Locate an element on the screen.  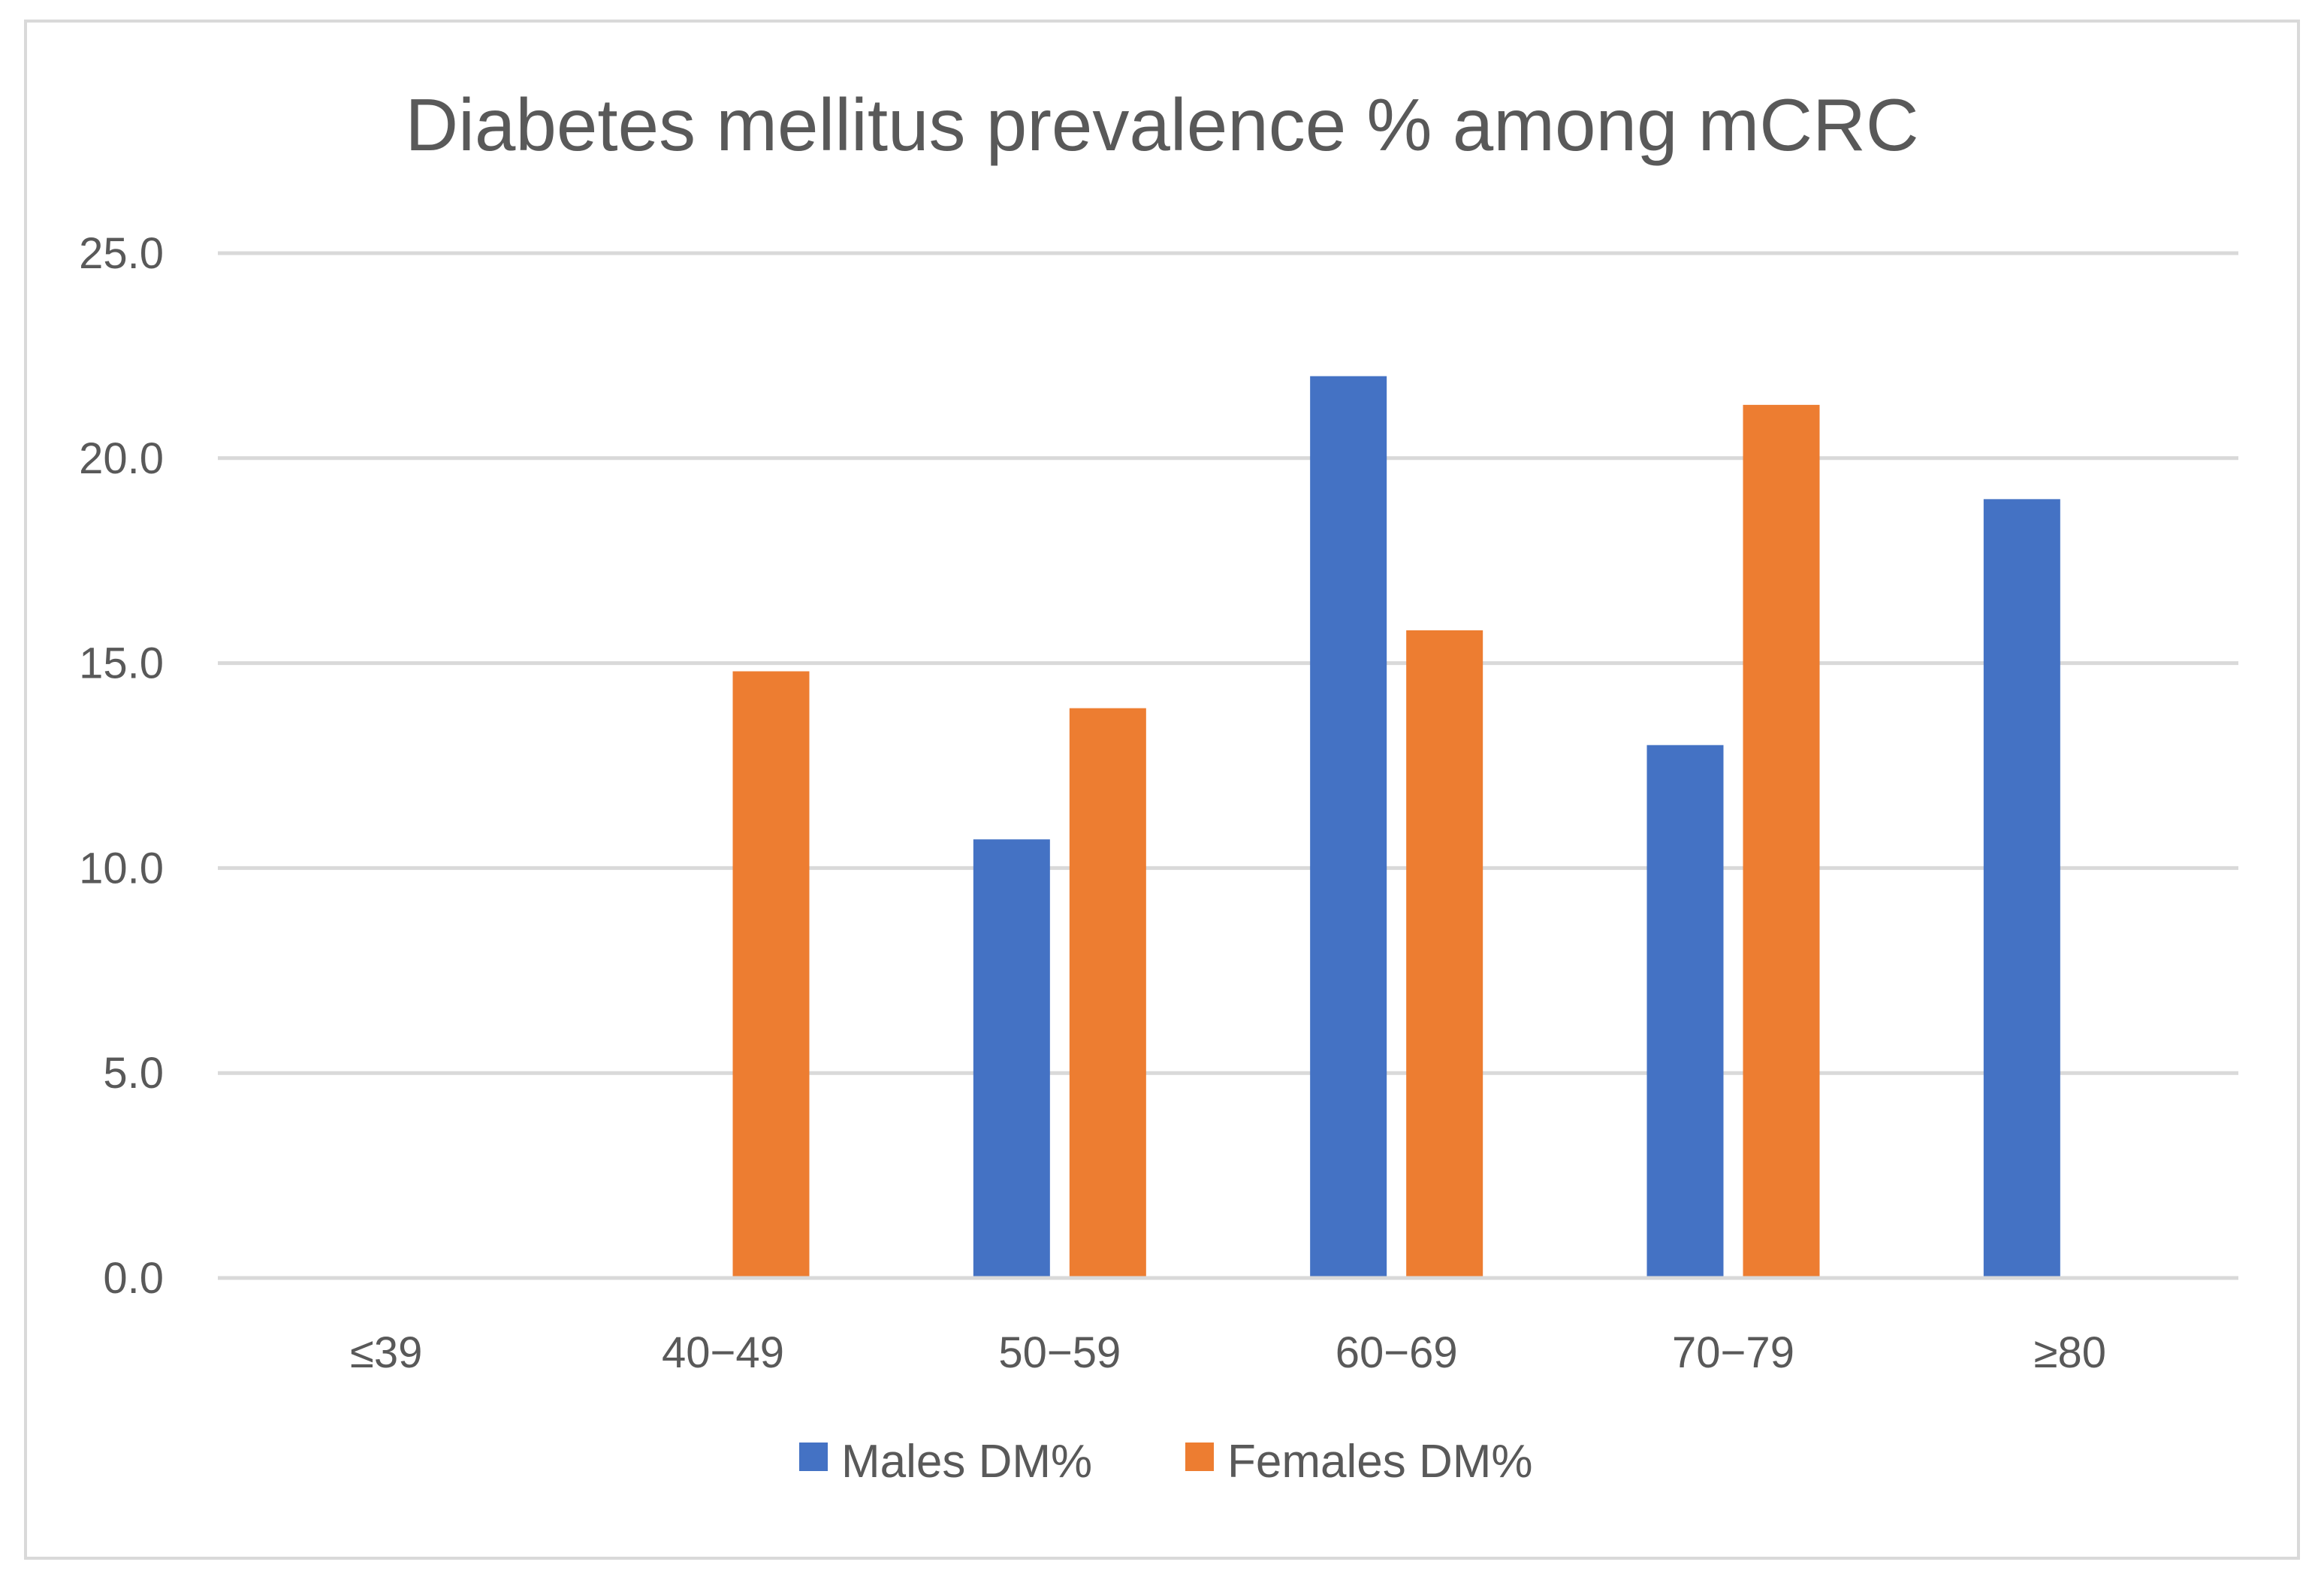
x-tick-label: 40−49 is located at coordinates (723, 1352).